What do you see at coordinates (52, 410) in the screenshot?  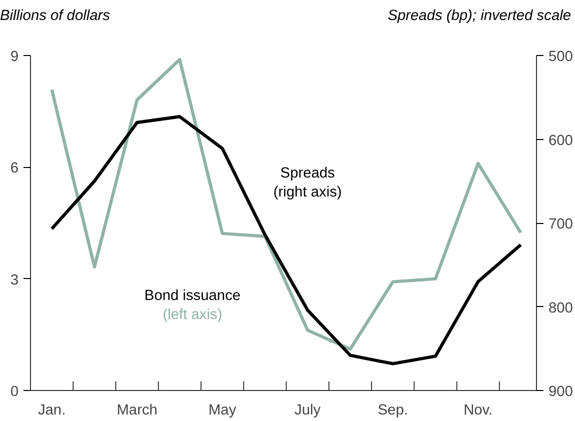 I see `x-tick-label: Jan.` at bounding box center [52, 410].